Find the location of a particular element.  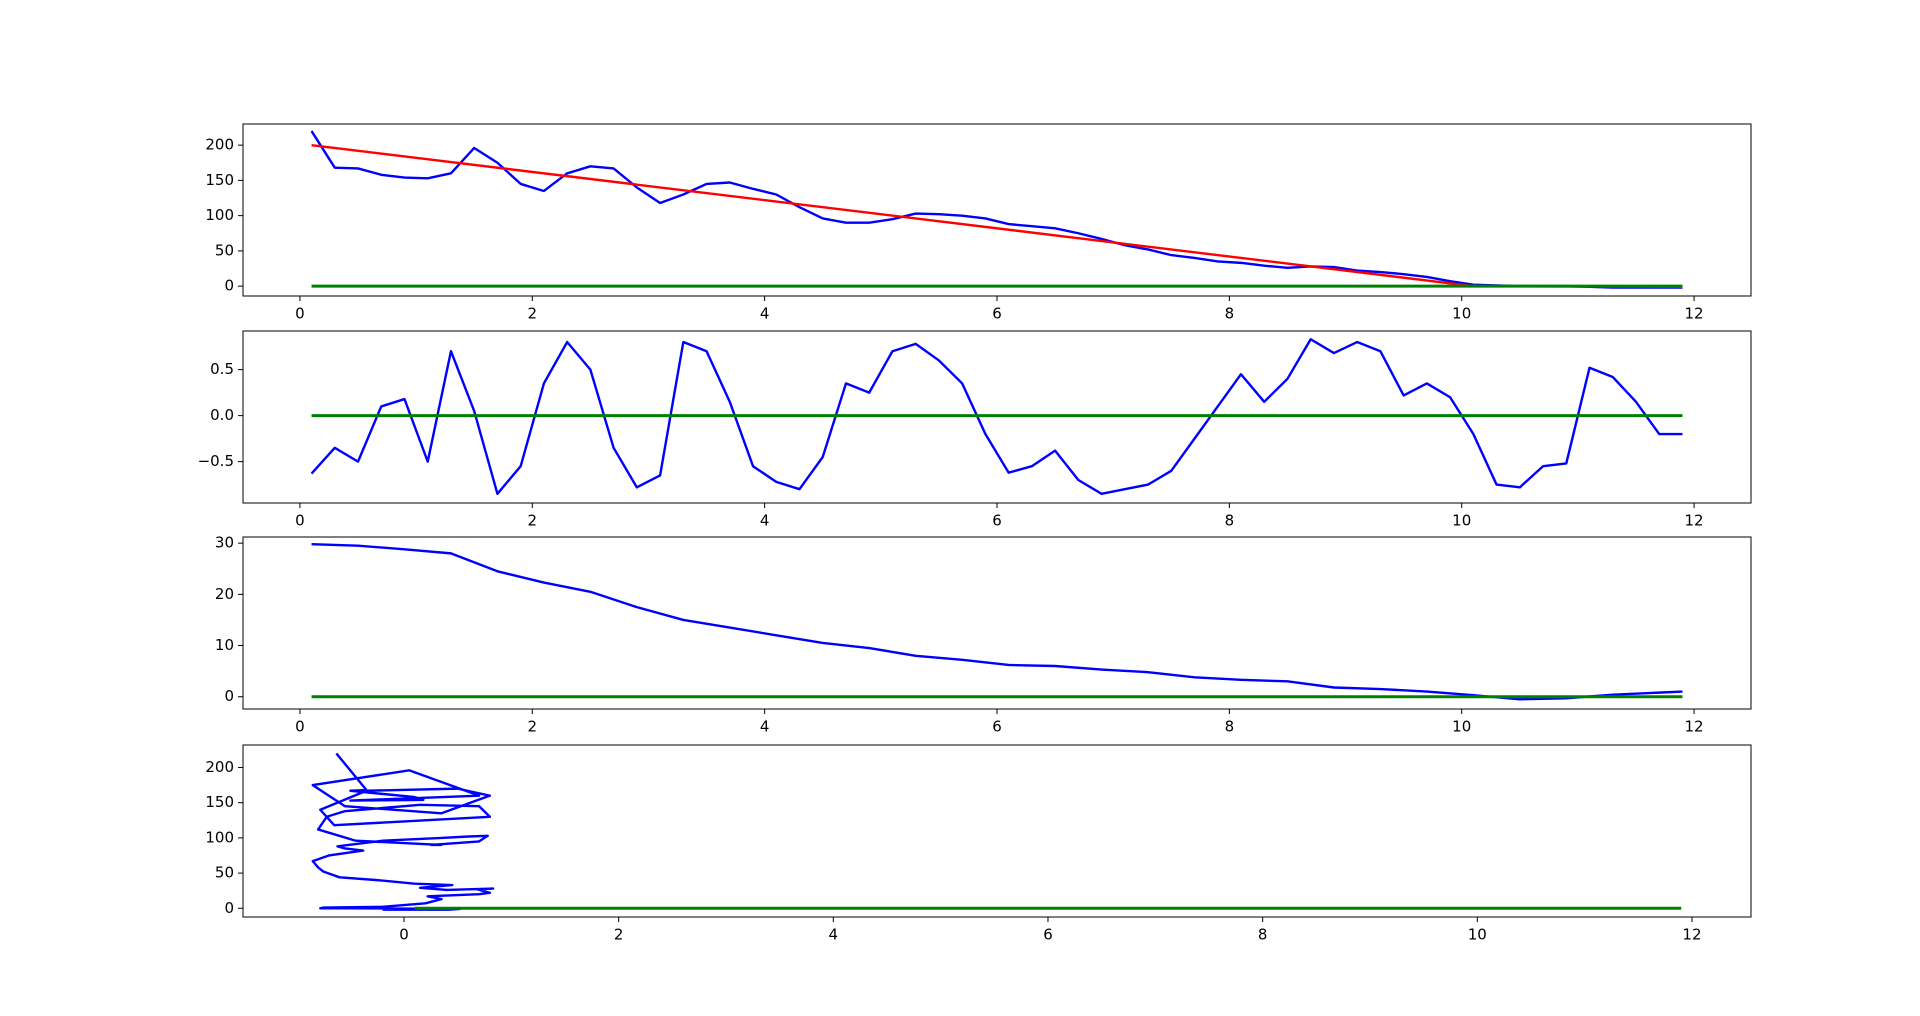

y-tick-label: 0.0 is located at coordinates (222, 415).